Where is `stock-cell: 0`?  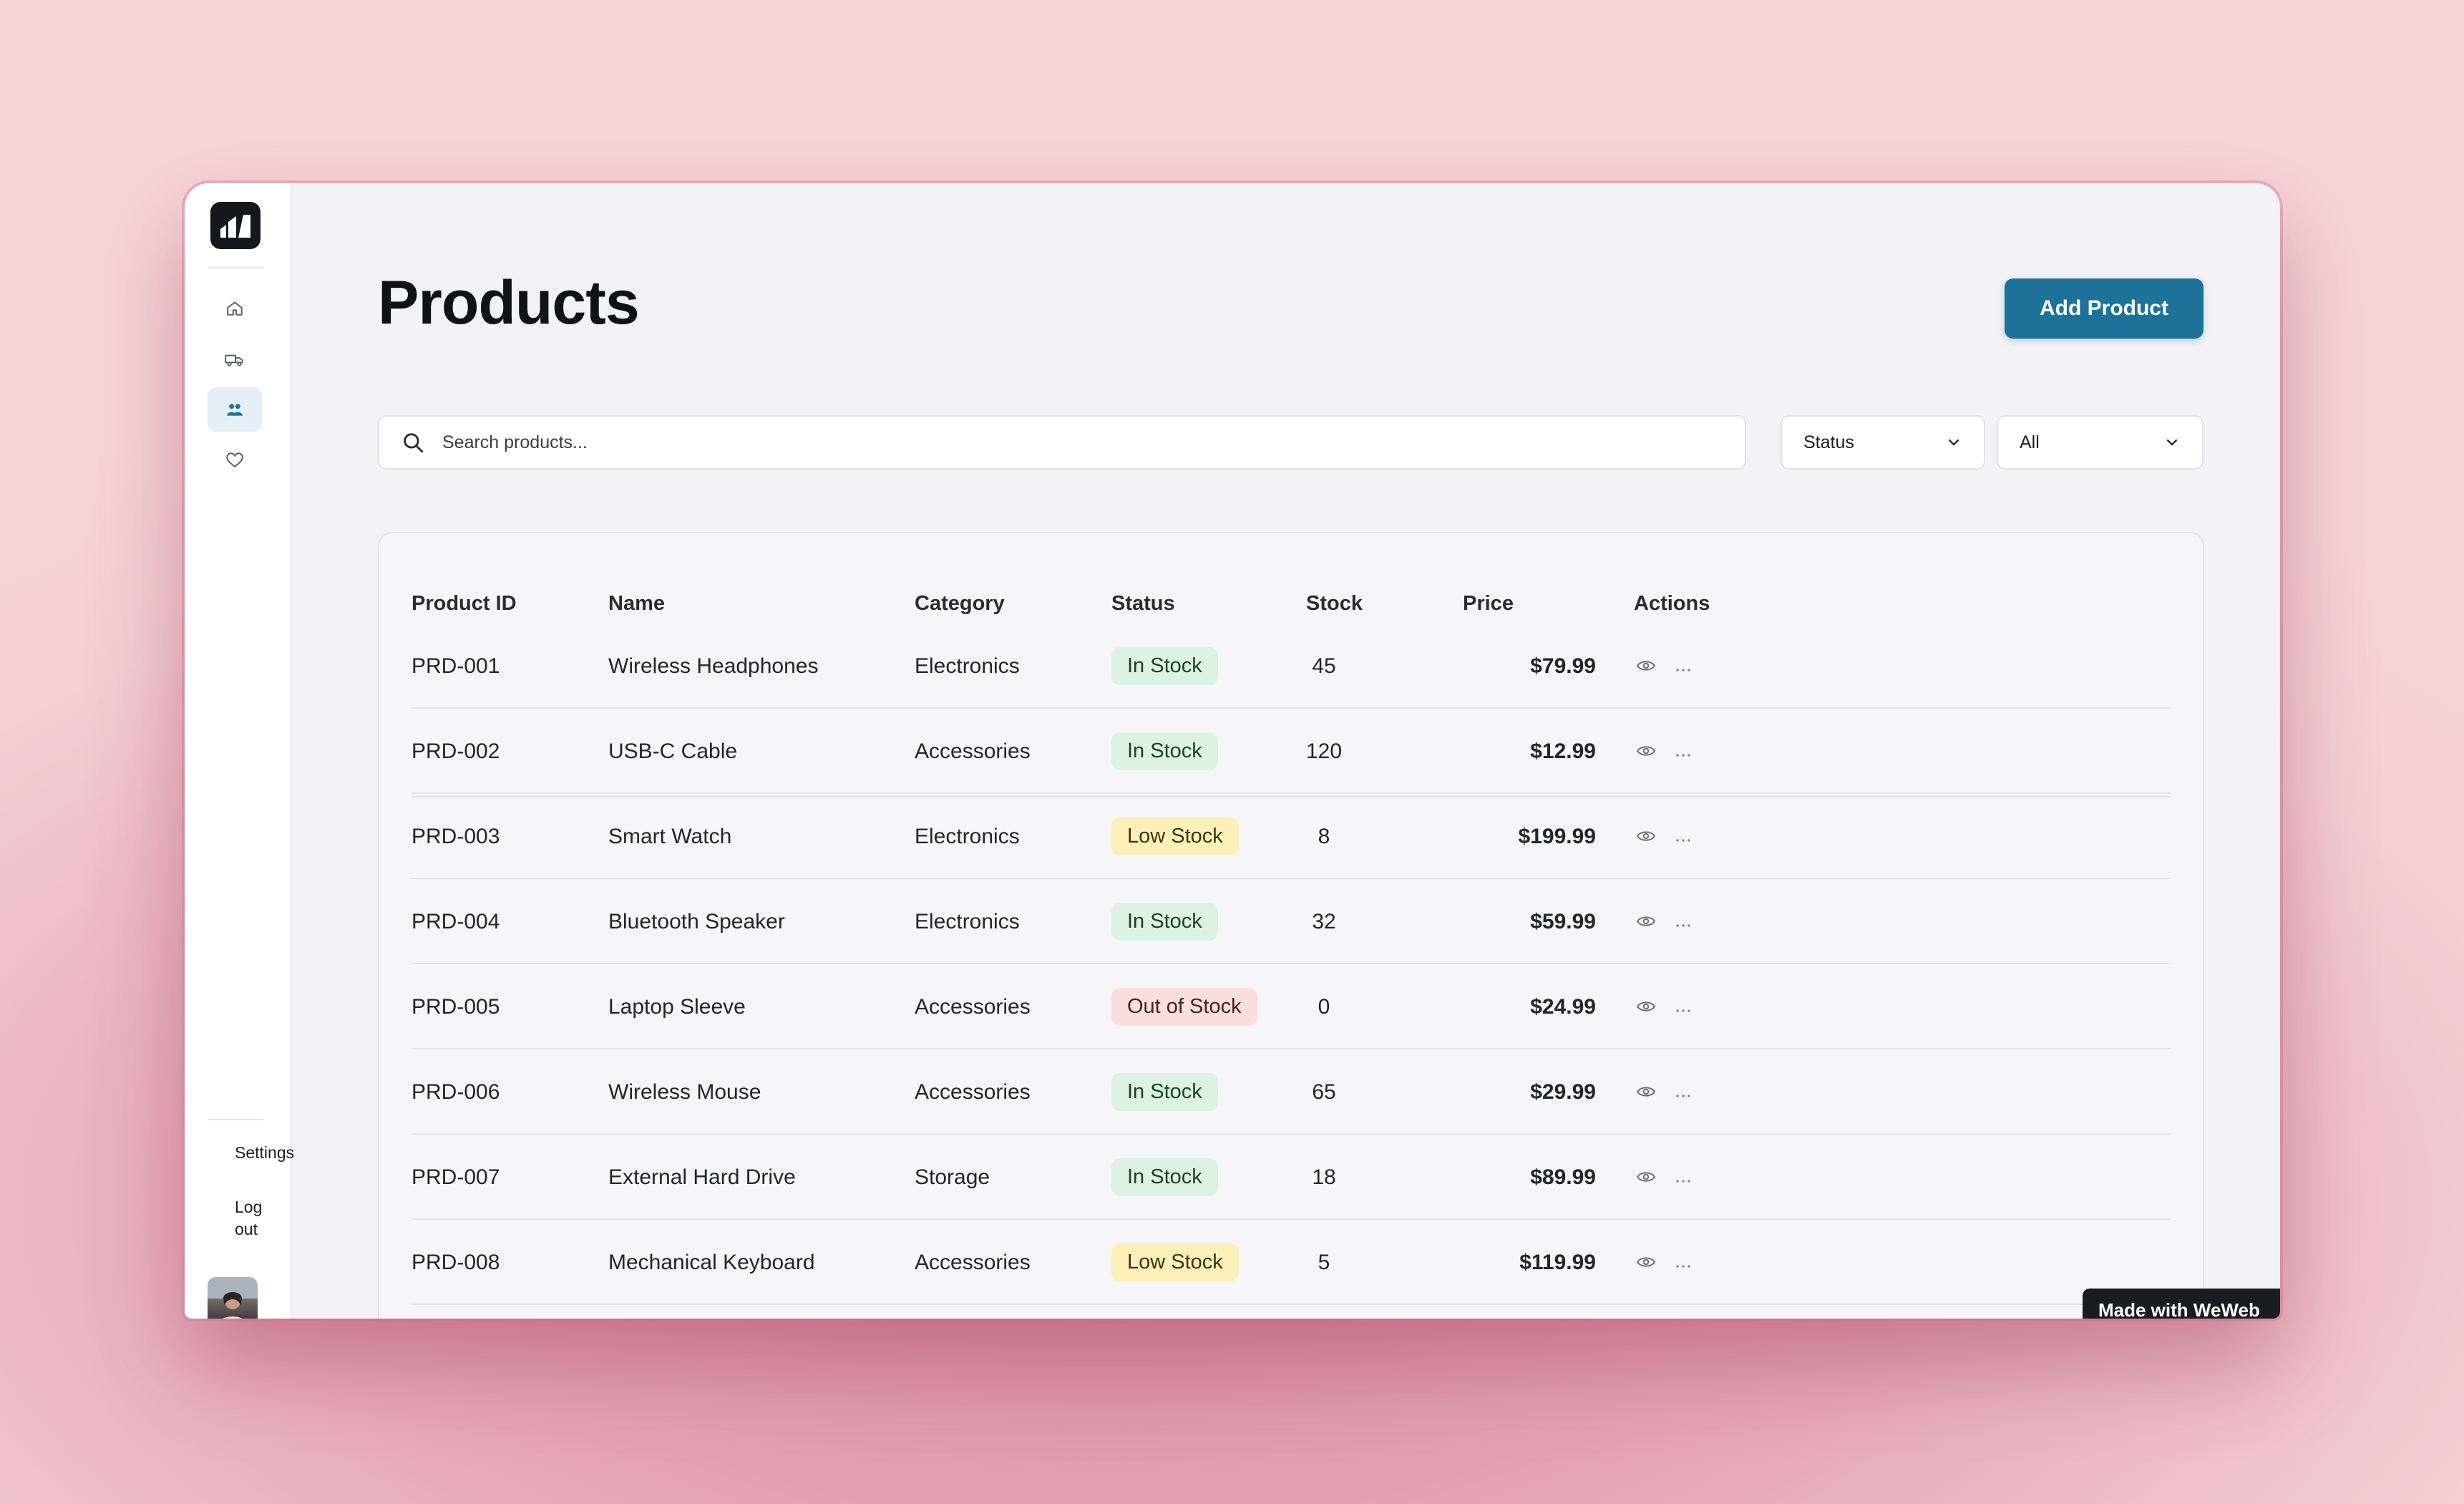
stock-cell: 0 is located at coordinates (1324, 1006).